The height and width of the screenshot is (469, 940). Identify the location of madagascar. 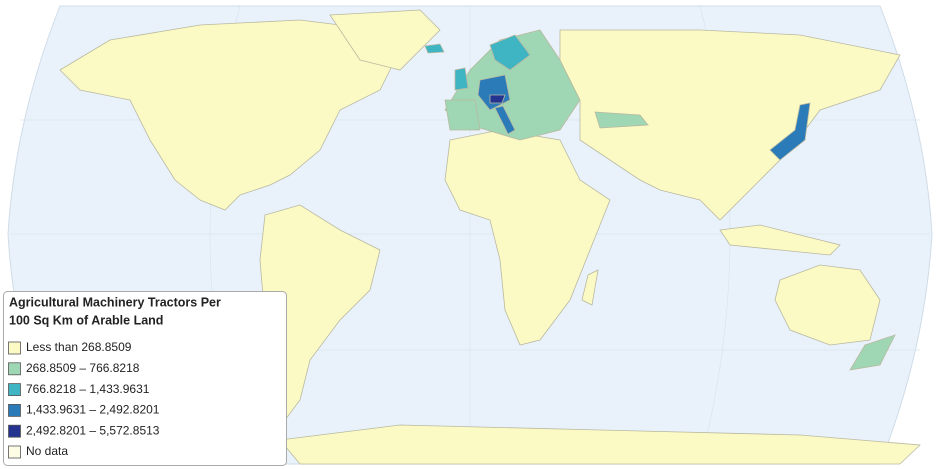
(590, 287).